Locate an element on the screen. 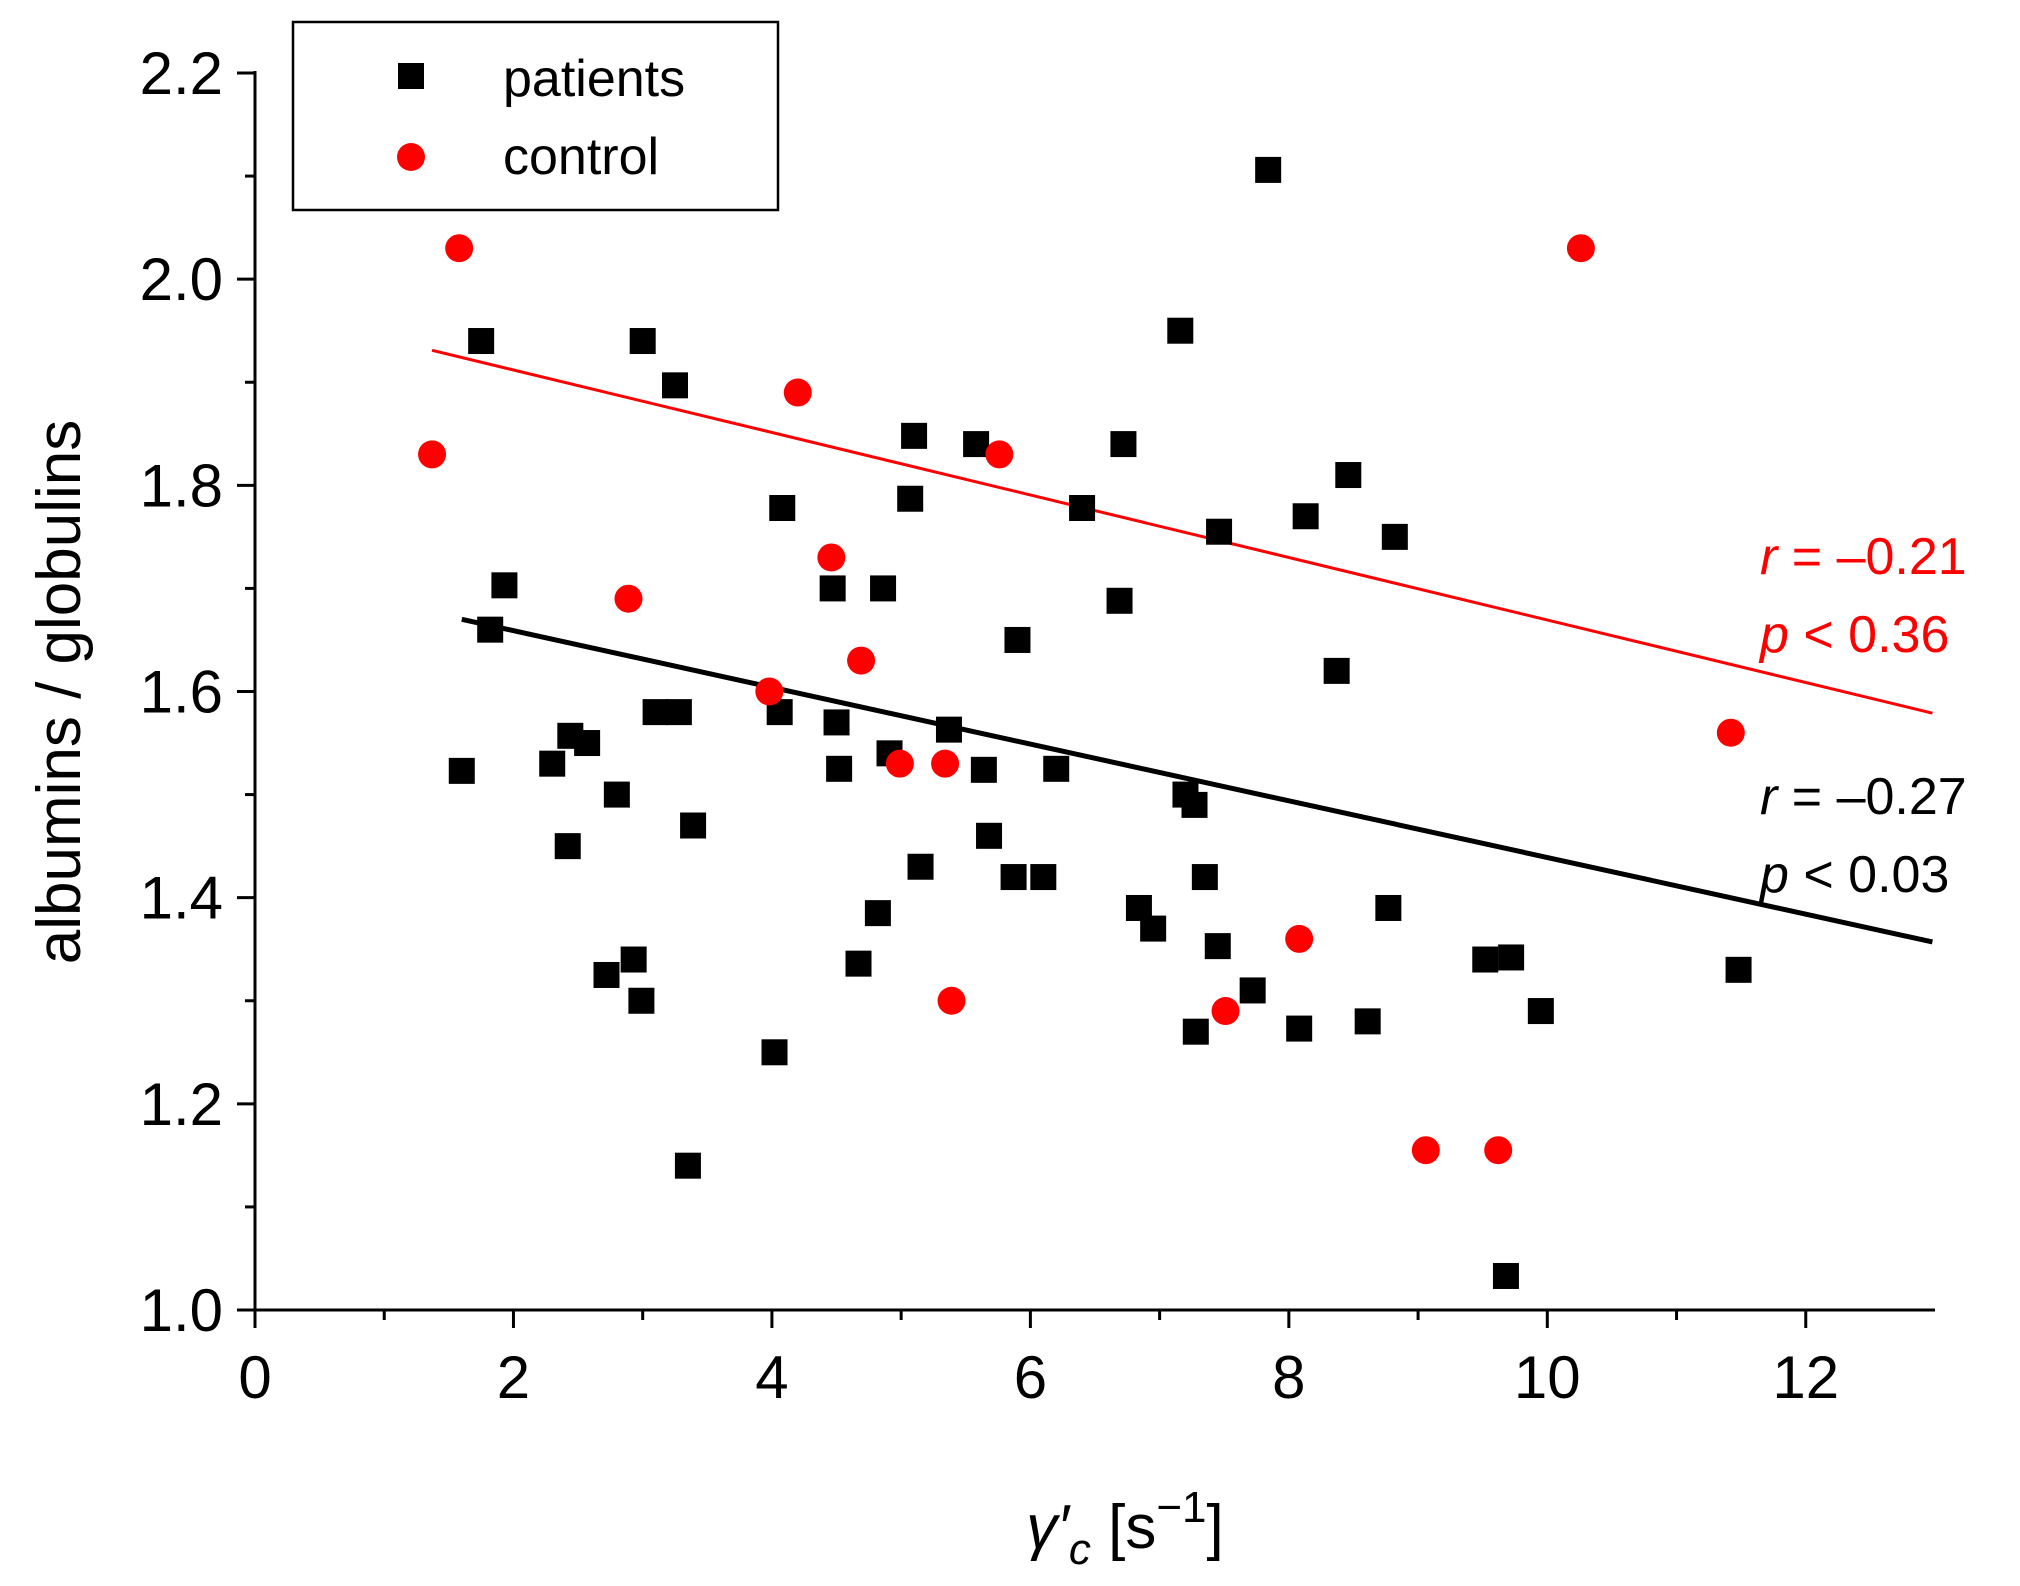 This screenshot has width=2020, height=1586. x-tick-label: 4 is located at coordinates (771, 1377).